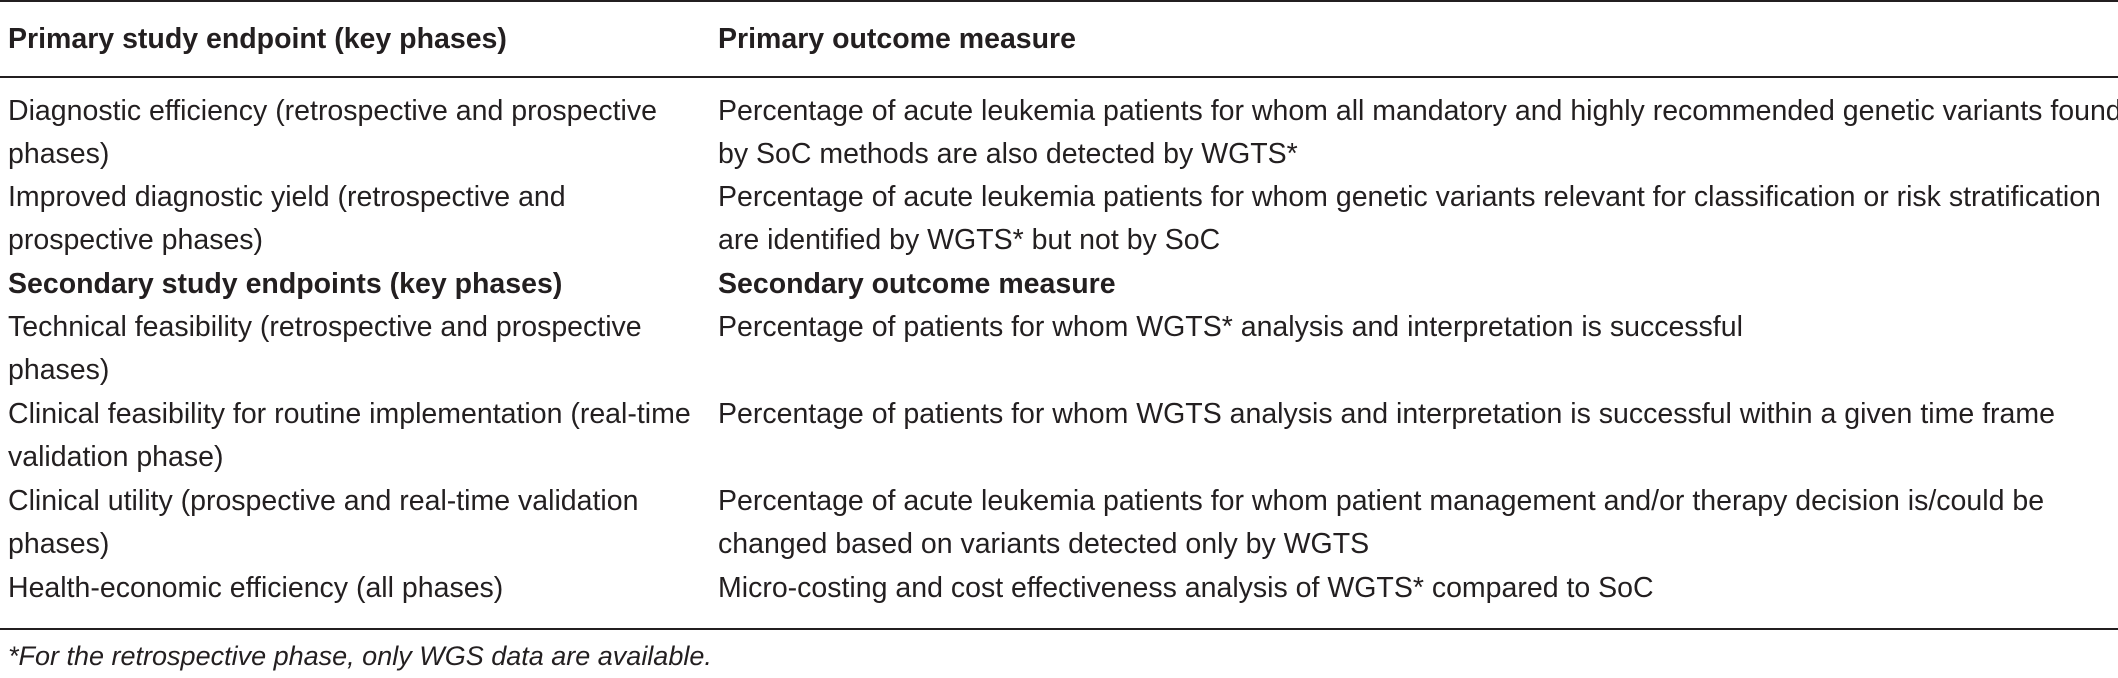  What do you see at coordinates (256, 588) in the screenshot?
I see `endpoint-line: Health-economic efficiency (all phases)` at bounding box center [256, 588].